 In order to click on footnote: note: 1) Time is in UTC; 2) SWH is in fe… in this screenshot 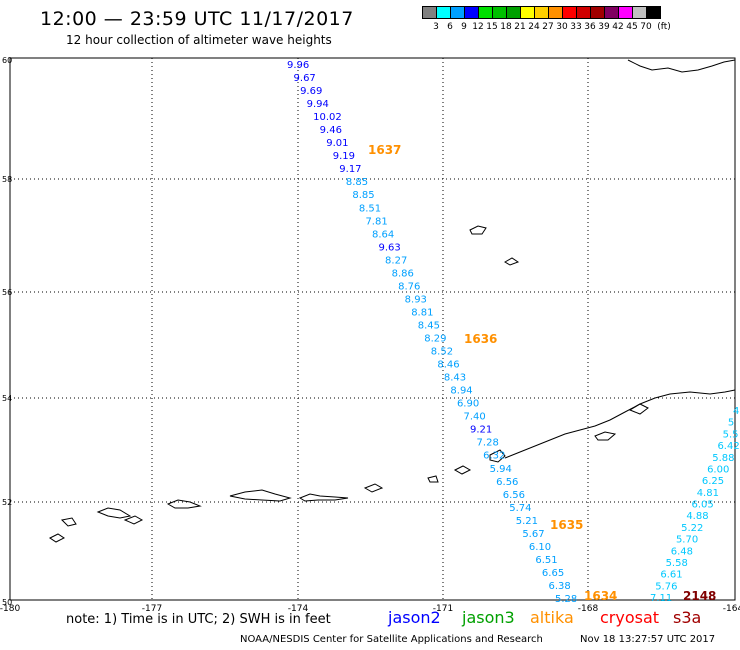, I will do `click(198, 619)`.